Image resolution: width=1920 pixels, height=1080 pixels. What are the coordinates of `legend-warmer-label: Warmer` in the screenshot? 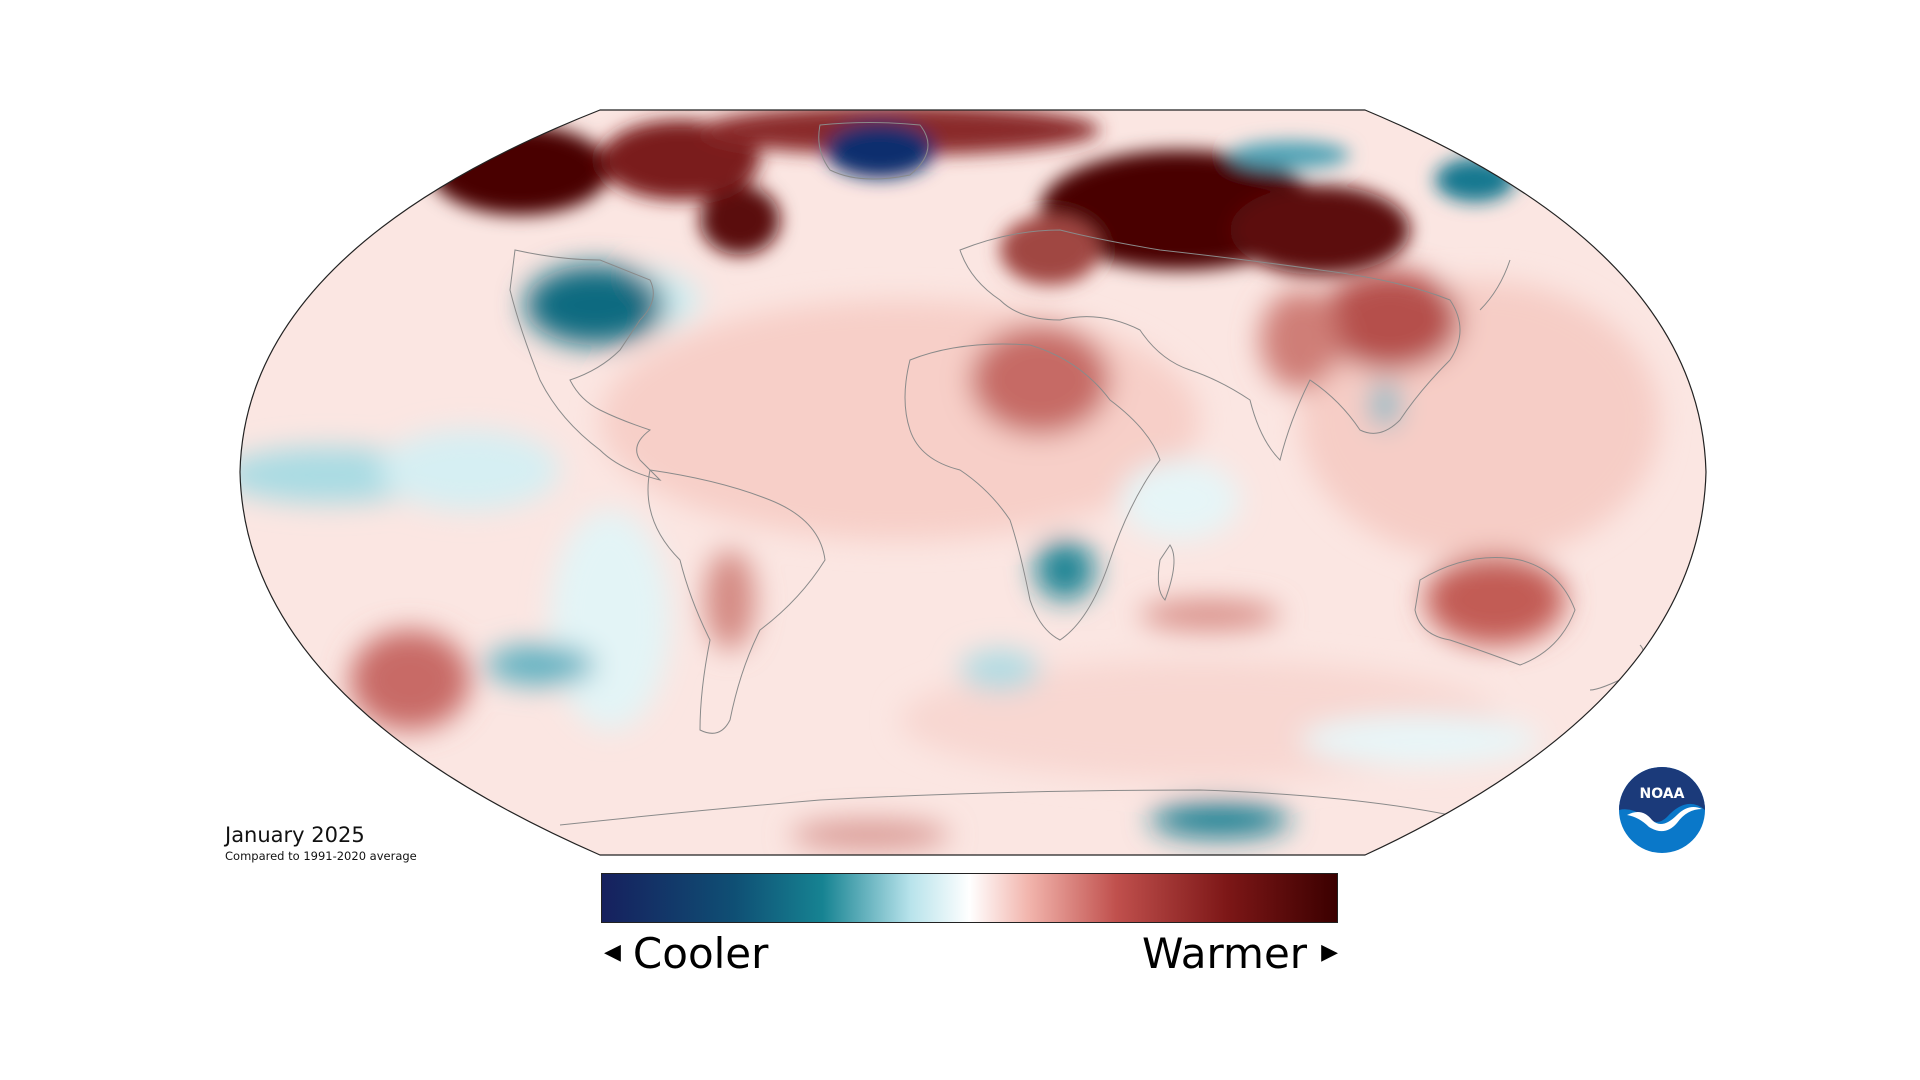 It's located at (1224, 953).